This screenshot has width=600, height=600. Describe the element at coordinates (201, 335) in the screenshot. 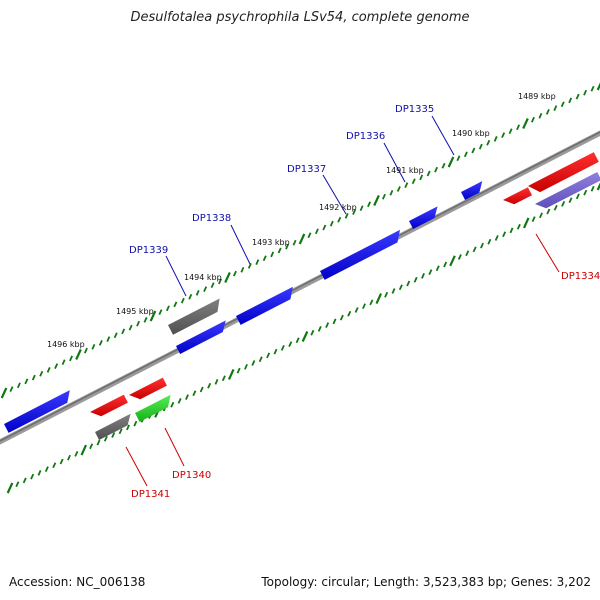

I see `gene-forward-a` at that location.